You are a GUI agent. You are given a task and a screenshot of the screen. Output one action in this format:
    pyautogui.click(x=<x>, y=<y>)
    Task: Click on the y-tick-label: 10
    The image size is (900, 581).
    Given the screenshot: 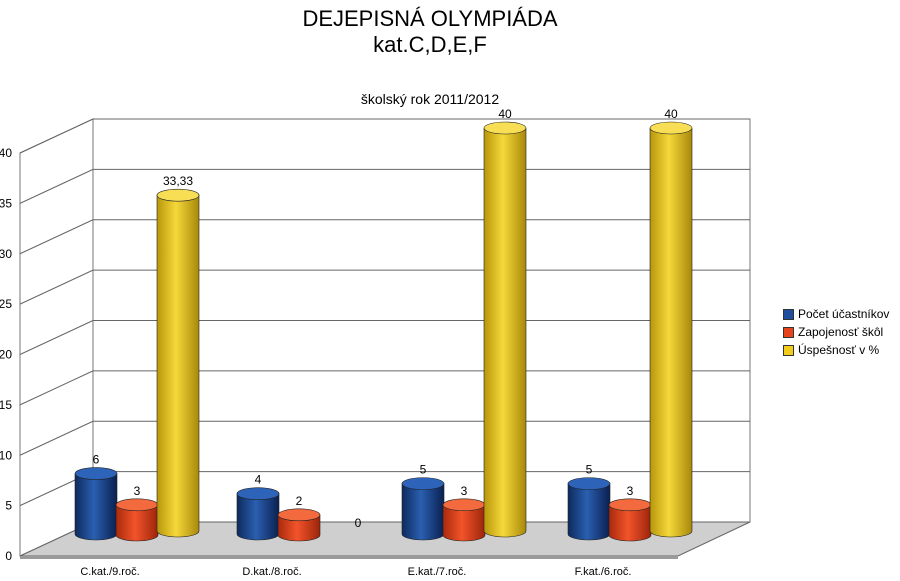 What is the action you would take?
    pyautogui.click(x=6, y=455)
    